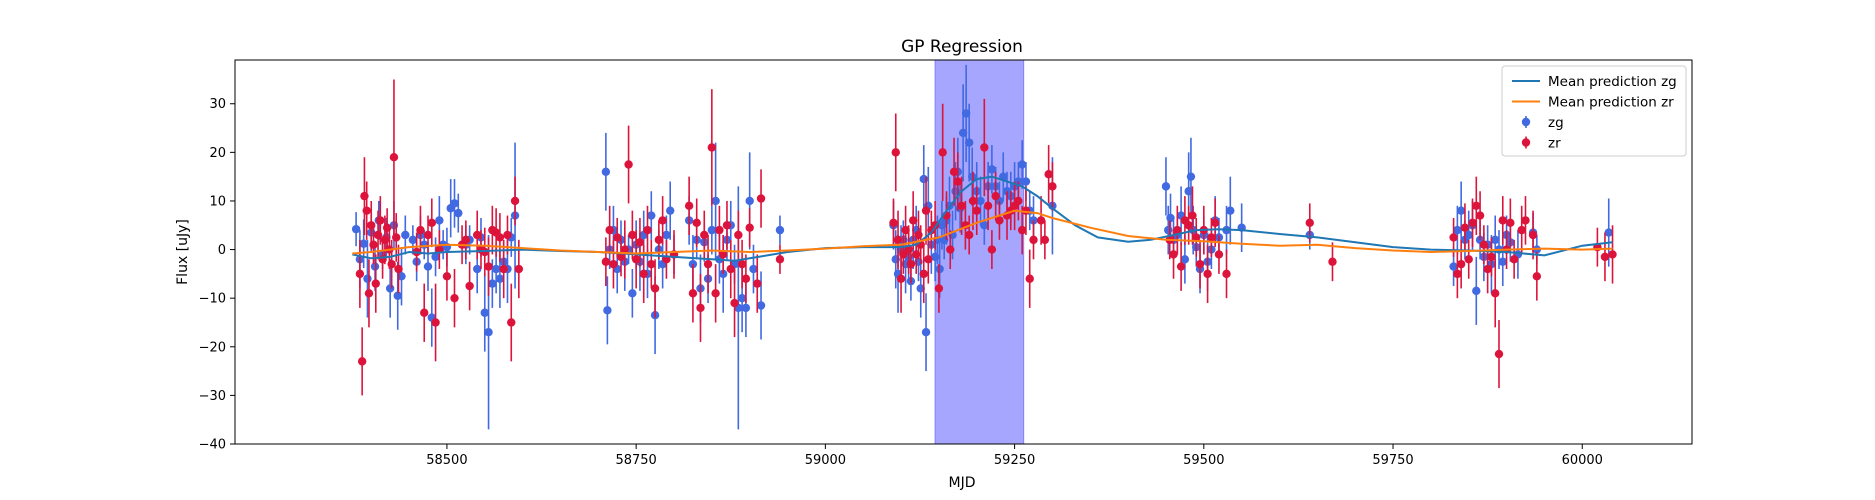  What do you see at coordinates (212, 347) in the screenshot?
I see `y-tick-label: −20` at bounding box center [212, 347].